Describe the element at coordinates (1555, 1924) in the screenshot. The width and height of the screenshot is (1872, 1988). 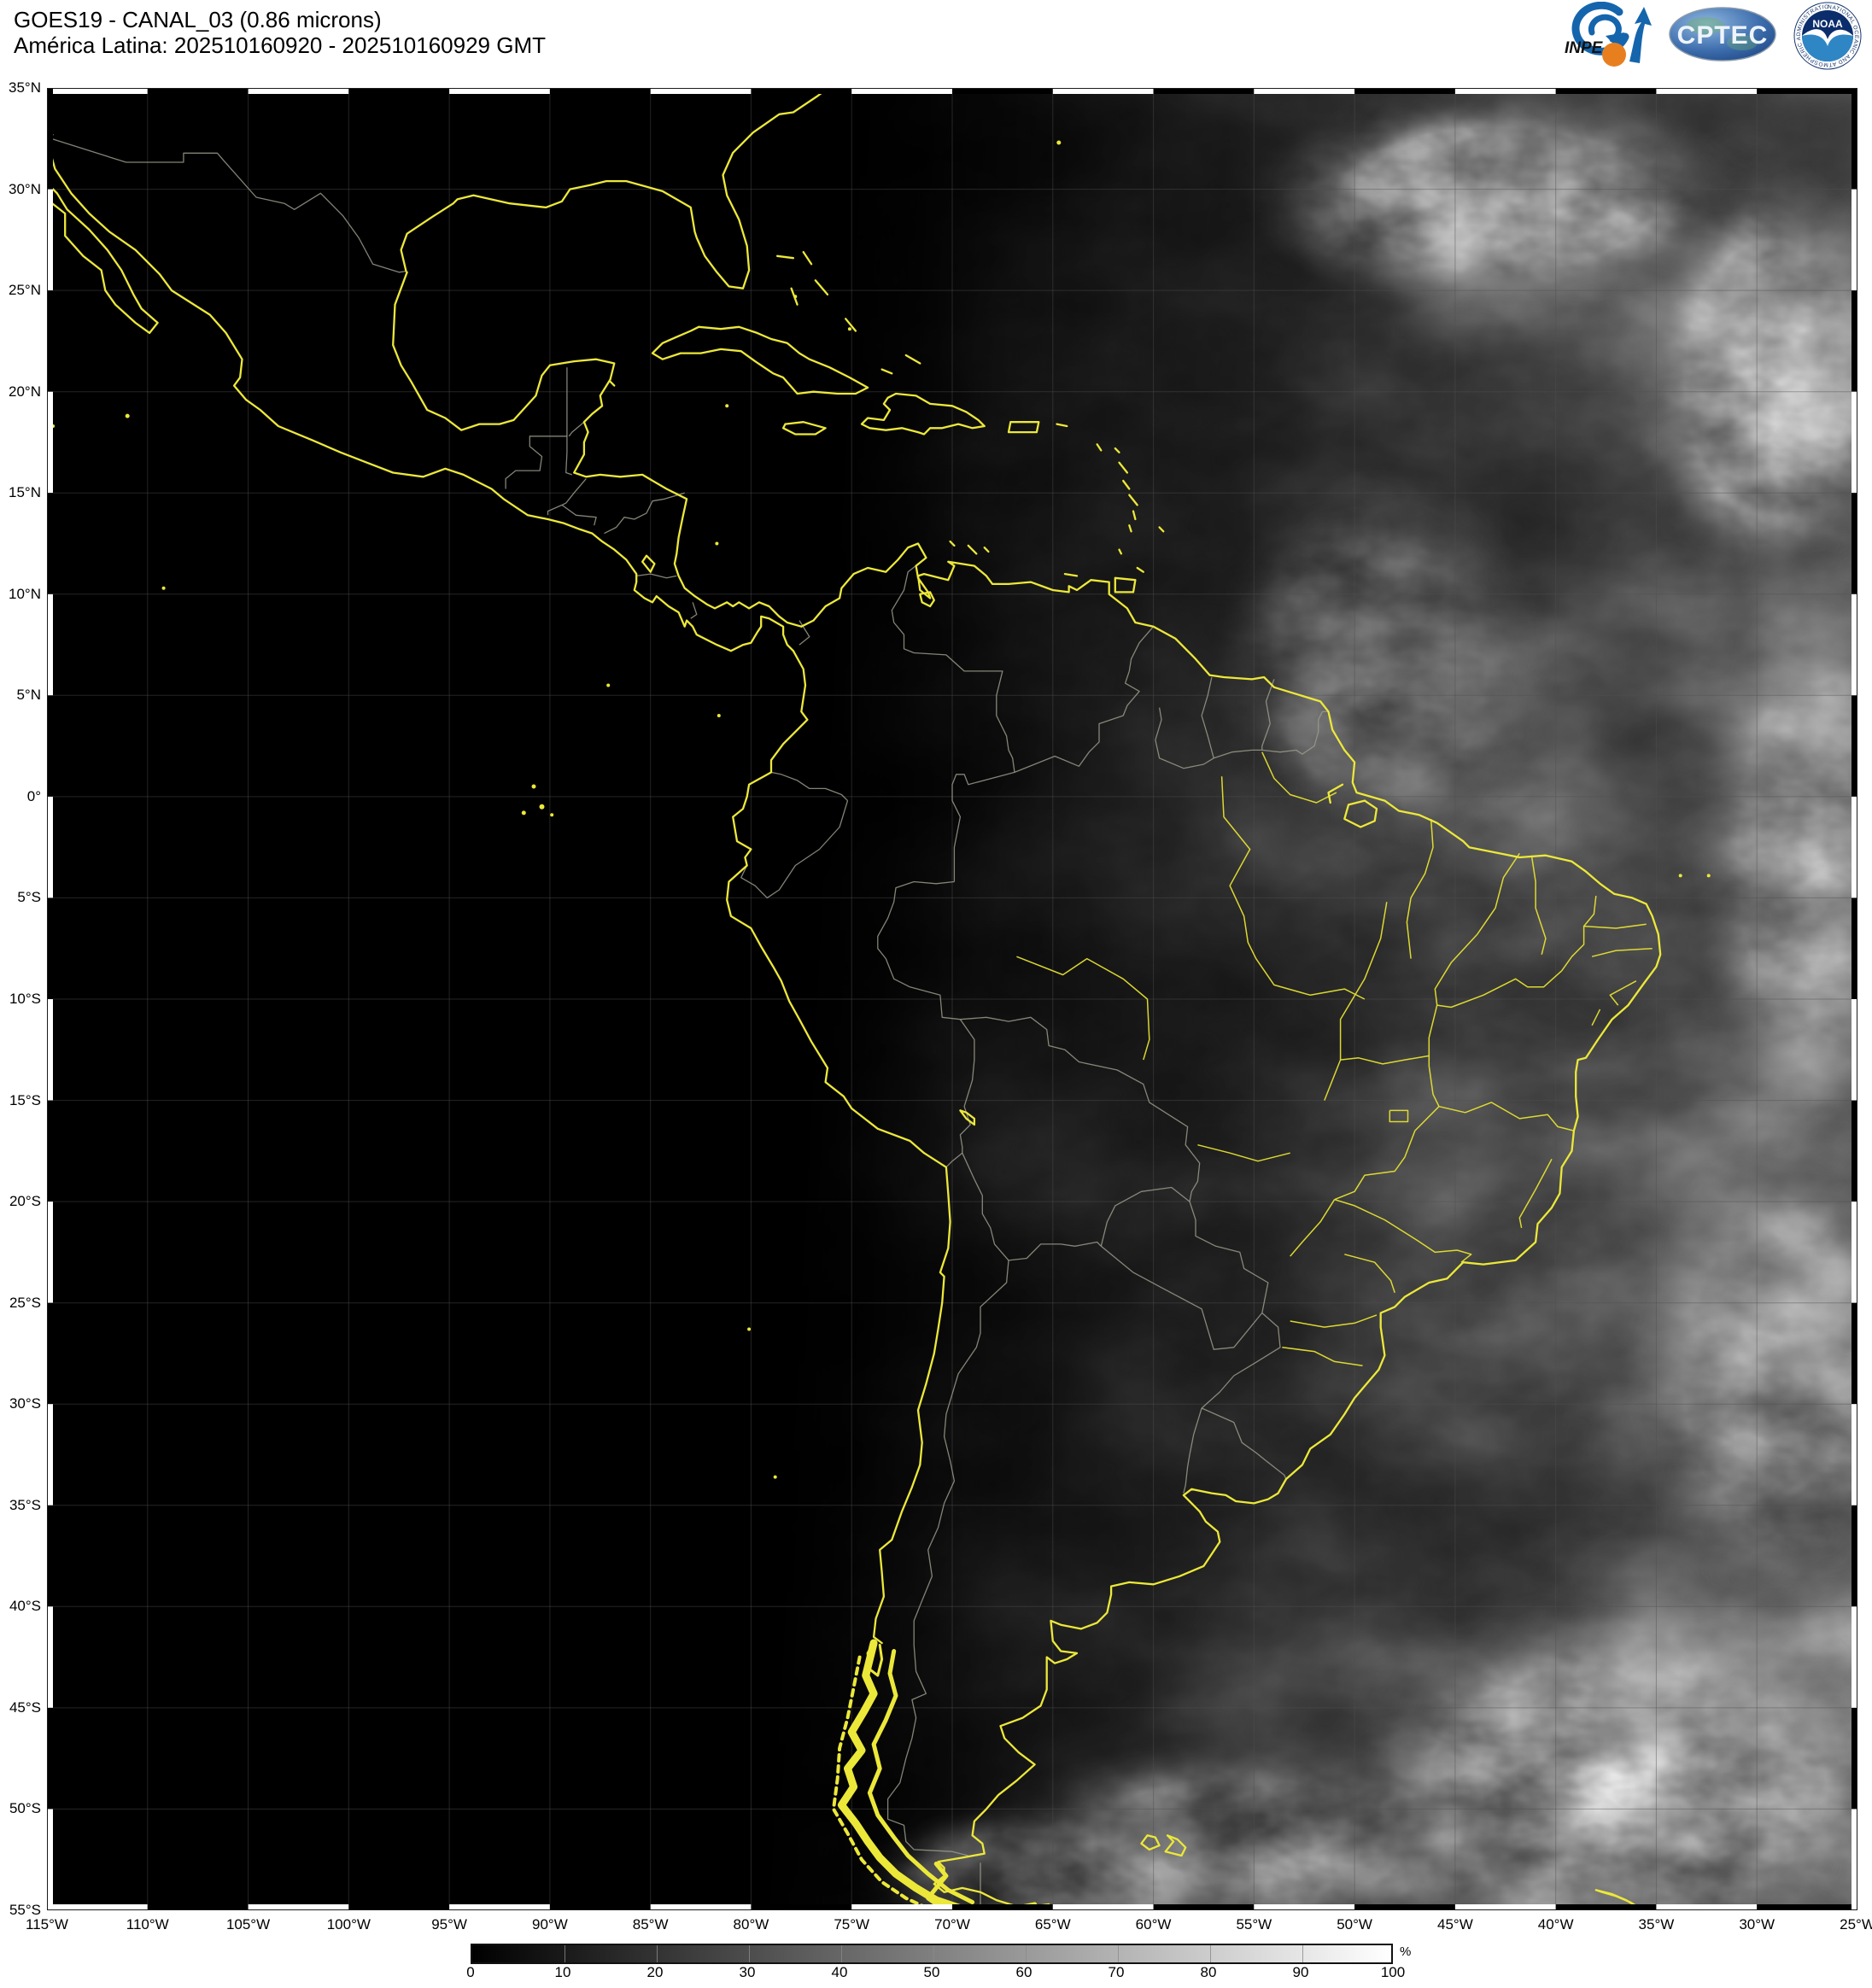
I see `lon-label: 40°W` at that location.